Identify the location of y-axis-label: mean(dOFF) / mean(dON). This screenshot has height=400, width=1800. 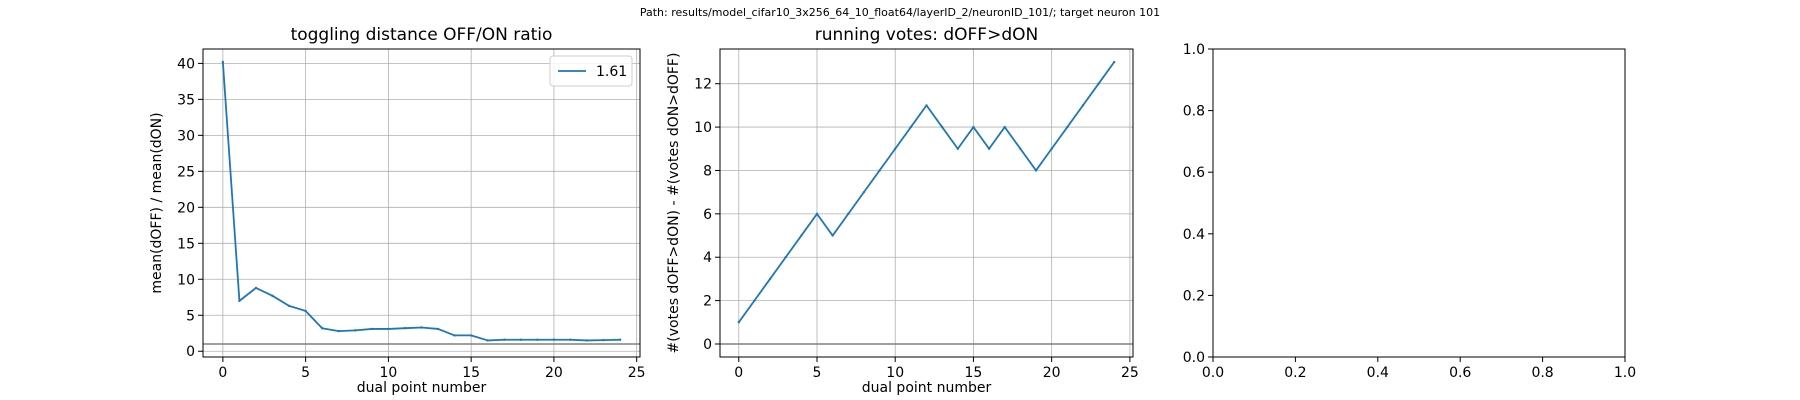
(157, 202).